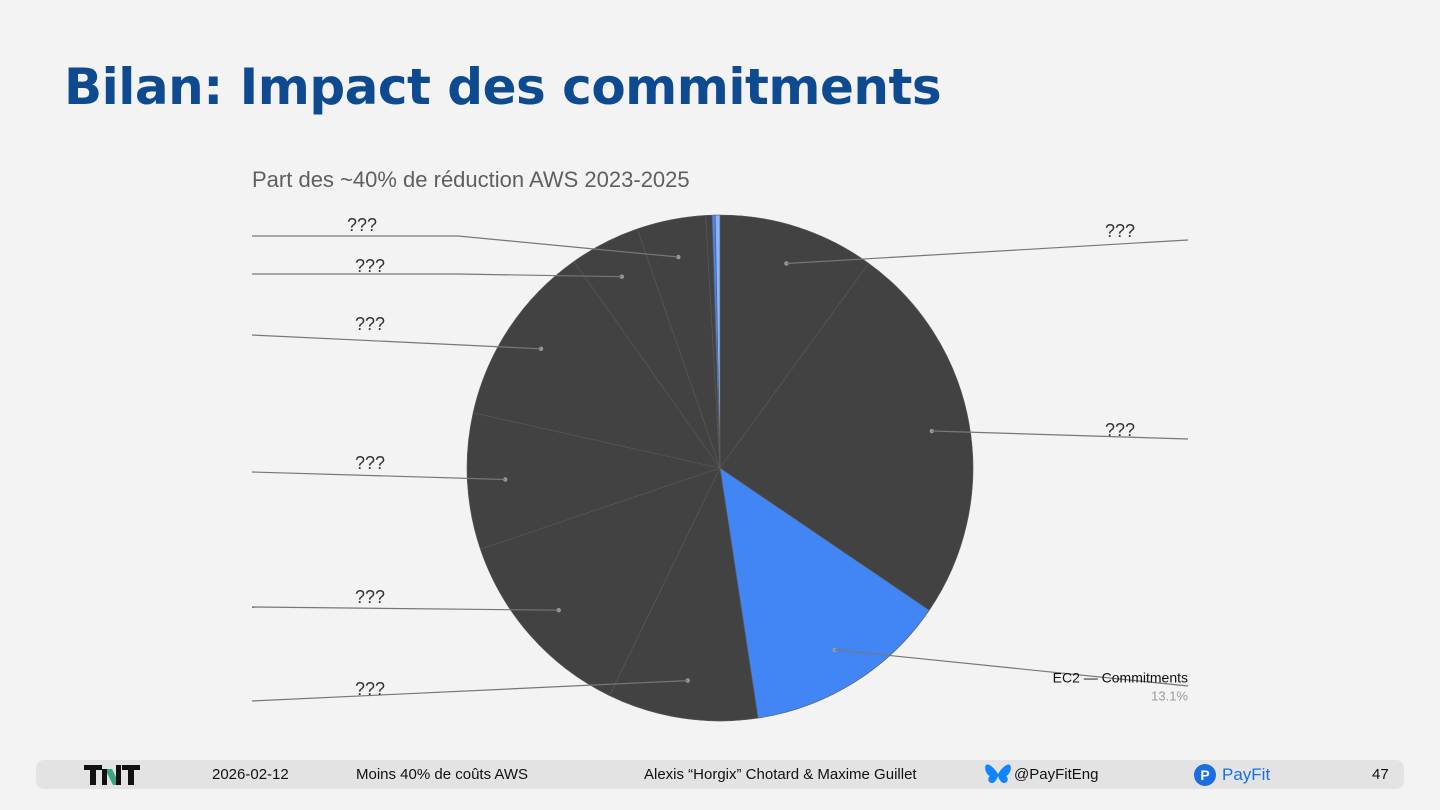 The height and width of the screenshot is (810, 1440). What do you see at coordinates (1056, 774) in the screenshot?
I see `footer-handle: @PayFitEng` at bounding box center [1056, 774].